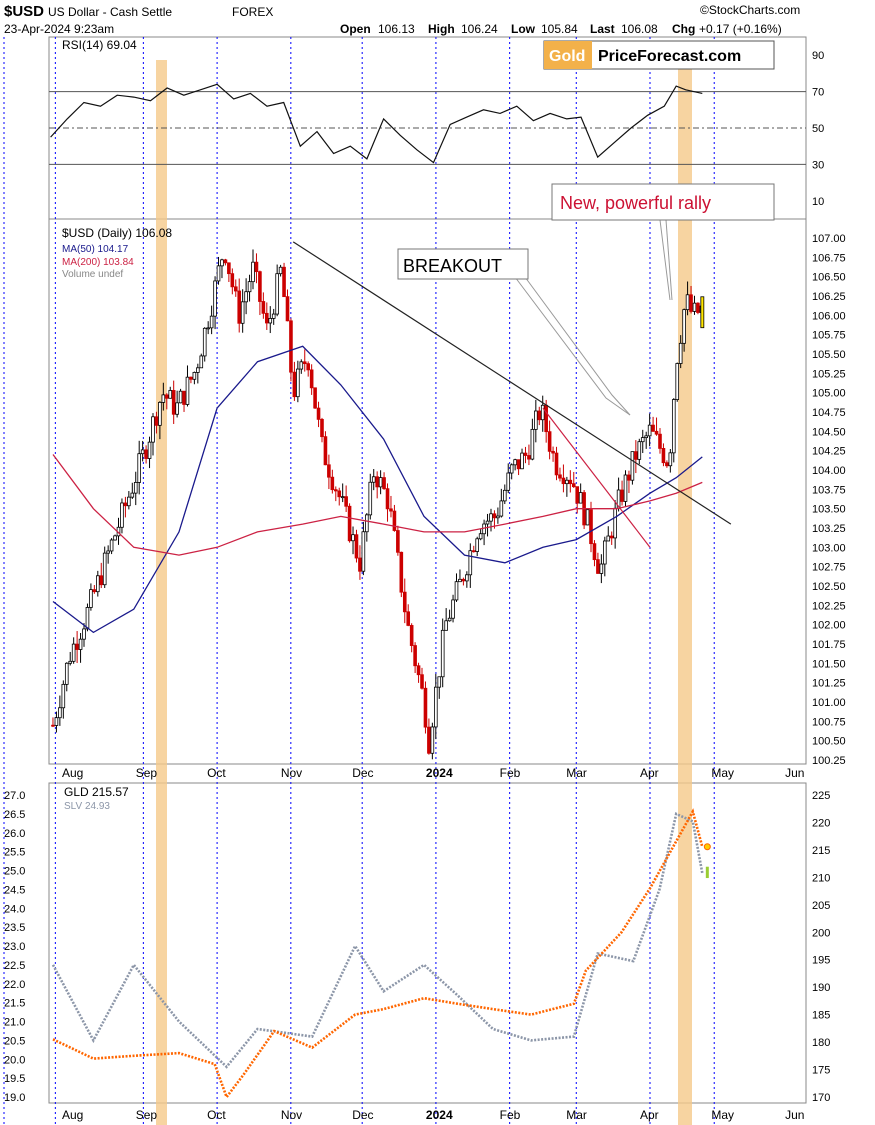 The height and width of the screenshot is (1125, 875). What do you see at coordinates (523, 29) in the screenshot?
I see `header-low-label: Low` at bounding box center [523, 29].